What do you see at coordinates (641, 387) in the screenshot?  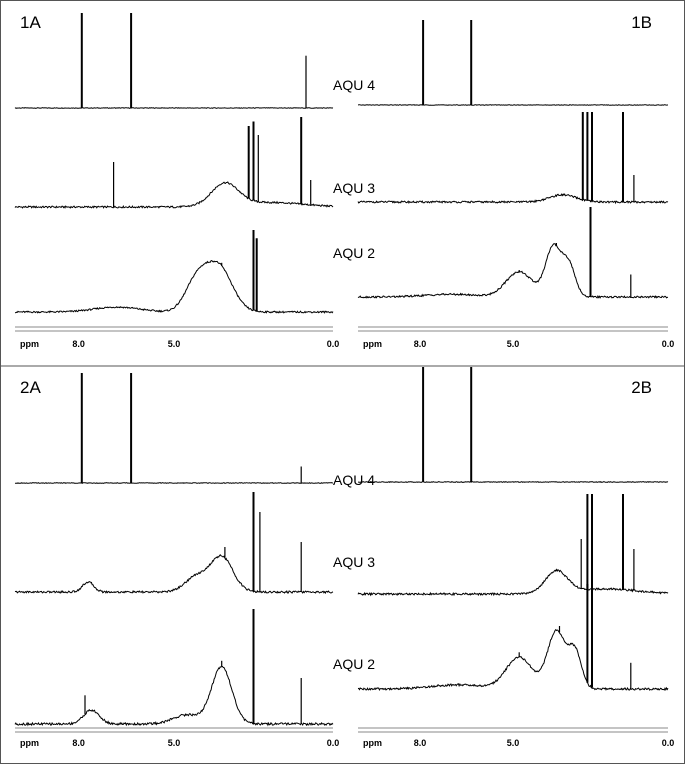 I see `panel-label: 2B` at bounding box center [641, 387].